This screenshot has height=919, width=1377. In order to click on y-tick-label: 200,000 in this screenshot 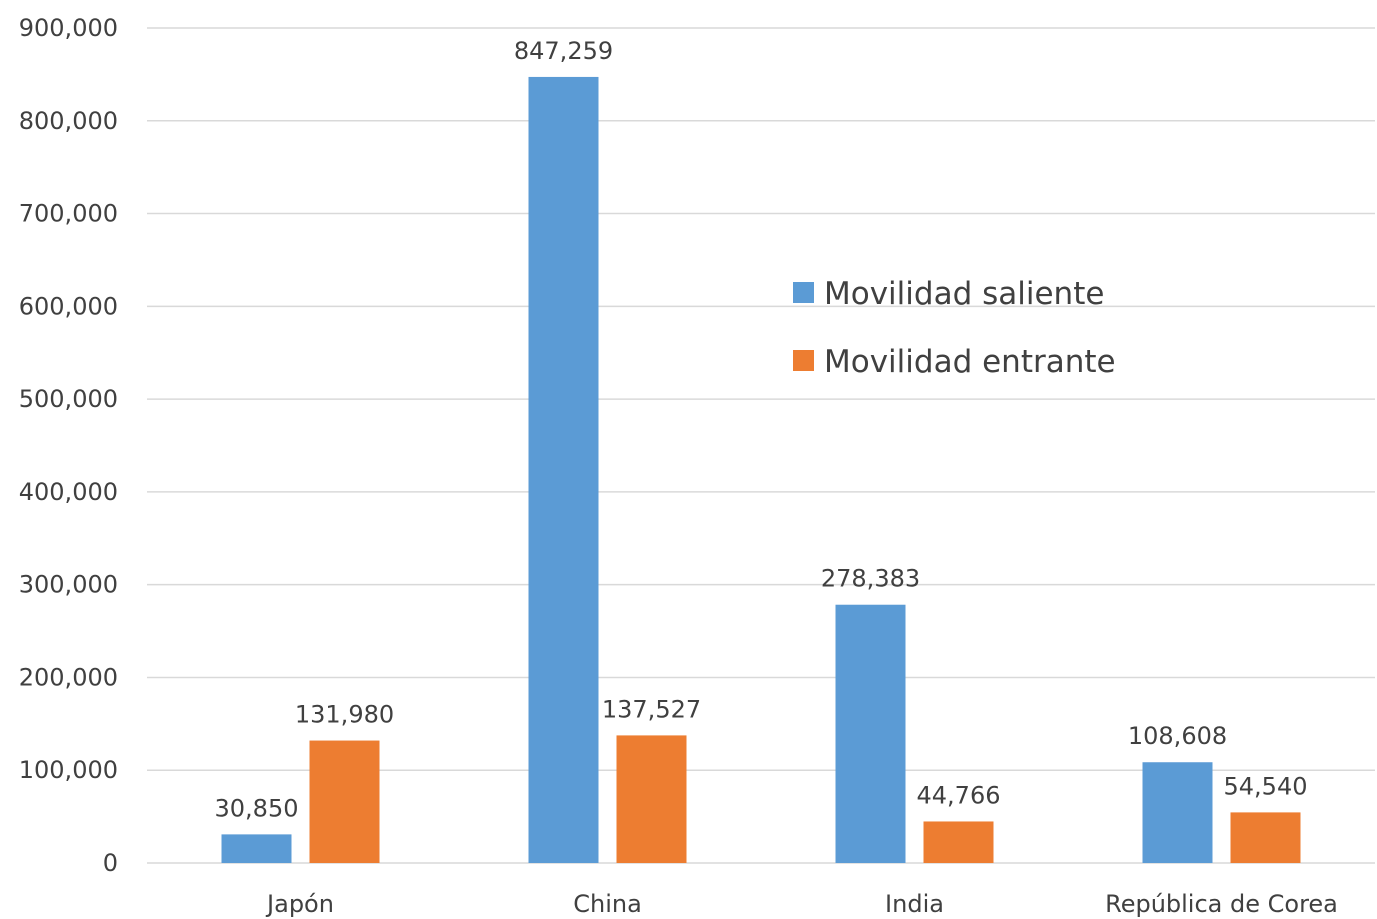, I will do `click(68, 677)`.